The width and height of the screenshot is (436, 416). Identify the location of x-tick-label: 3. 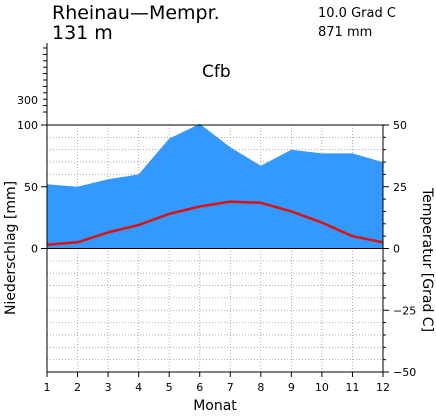
(108, 387).